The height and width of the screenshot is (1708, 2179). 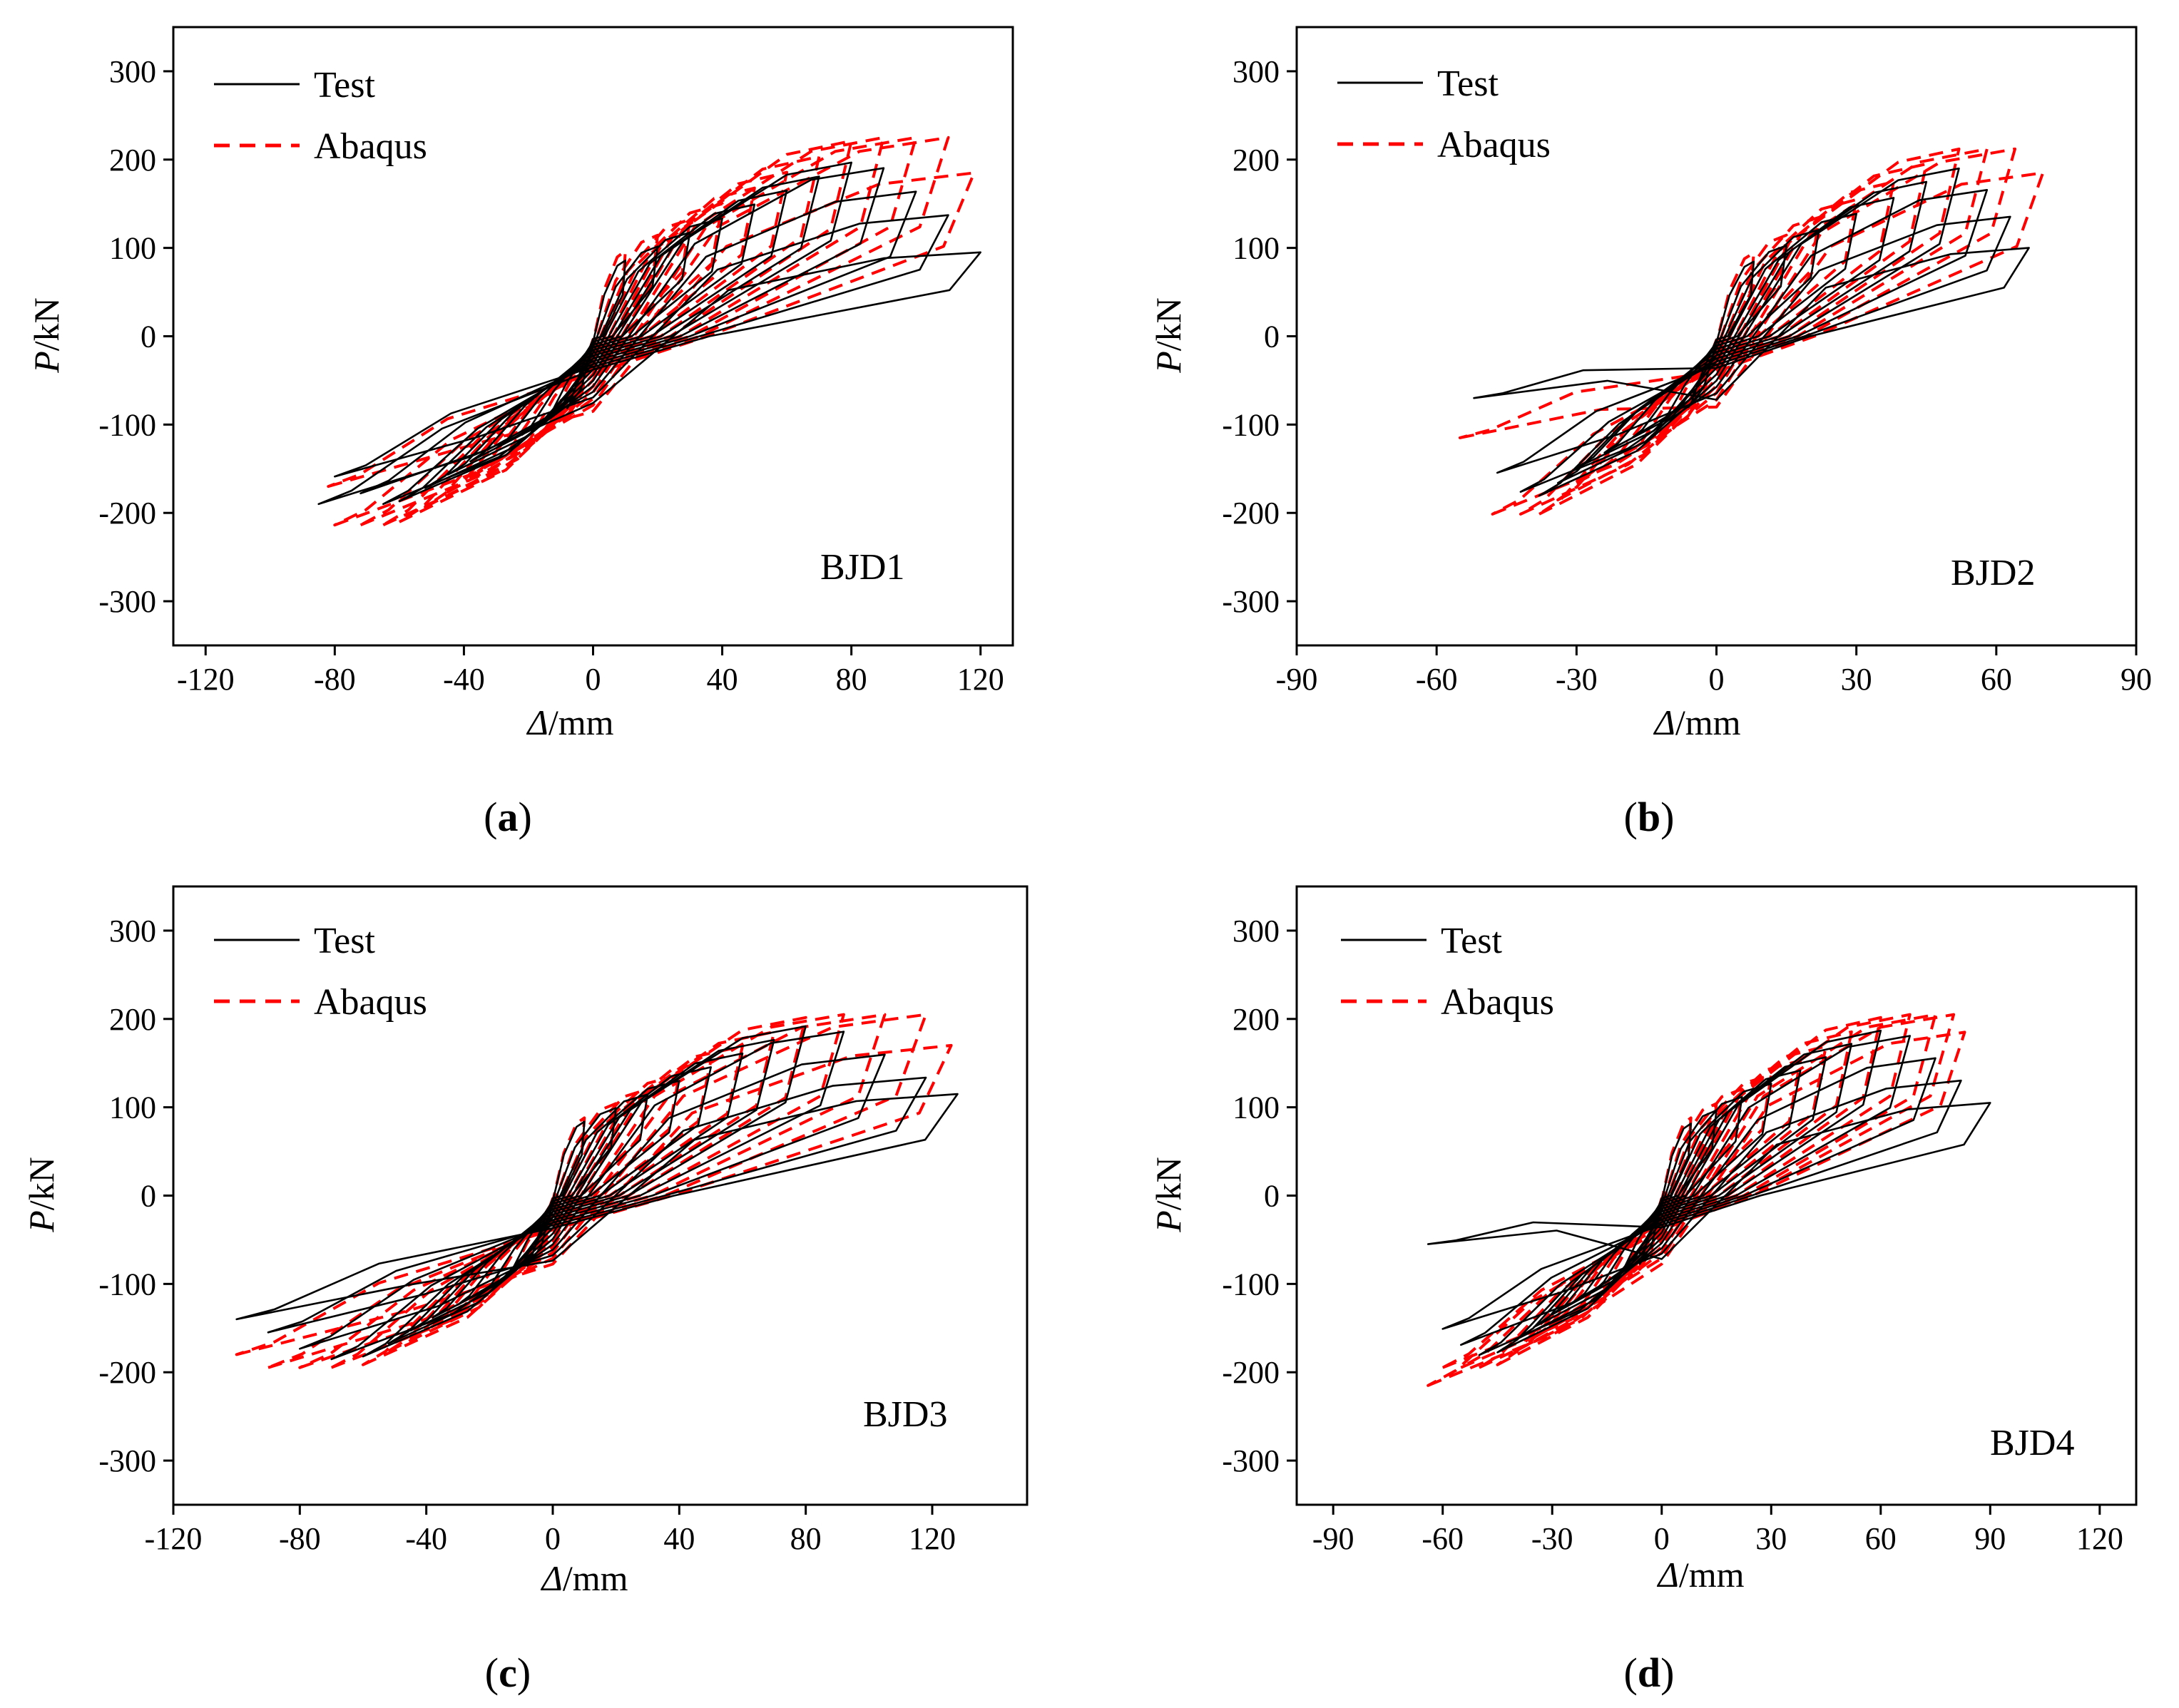 What do you see at coordinates (206, 679) in the screenshot?
I see `x-tick-label: -120` at bounding box center [206, 679].